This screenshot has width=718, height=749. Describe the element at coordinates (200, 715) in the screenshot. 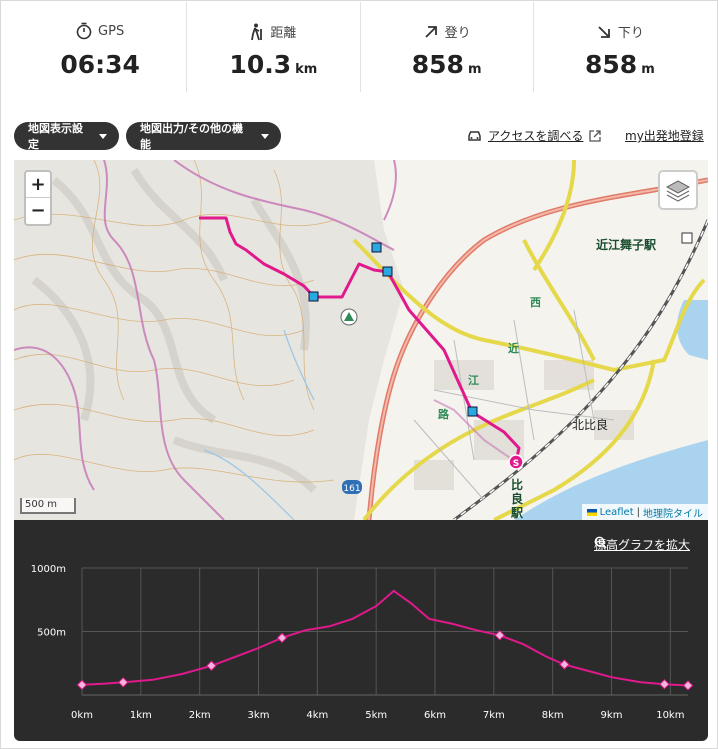

I see `x-tick-label: 2km` at that location.